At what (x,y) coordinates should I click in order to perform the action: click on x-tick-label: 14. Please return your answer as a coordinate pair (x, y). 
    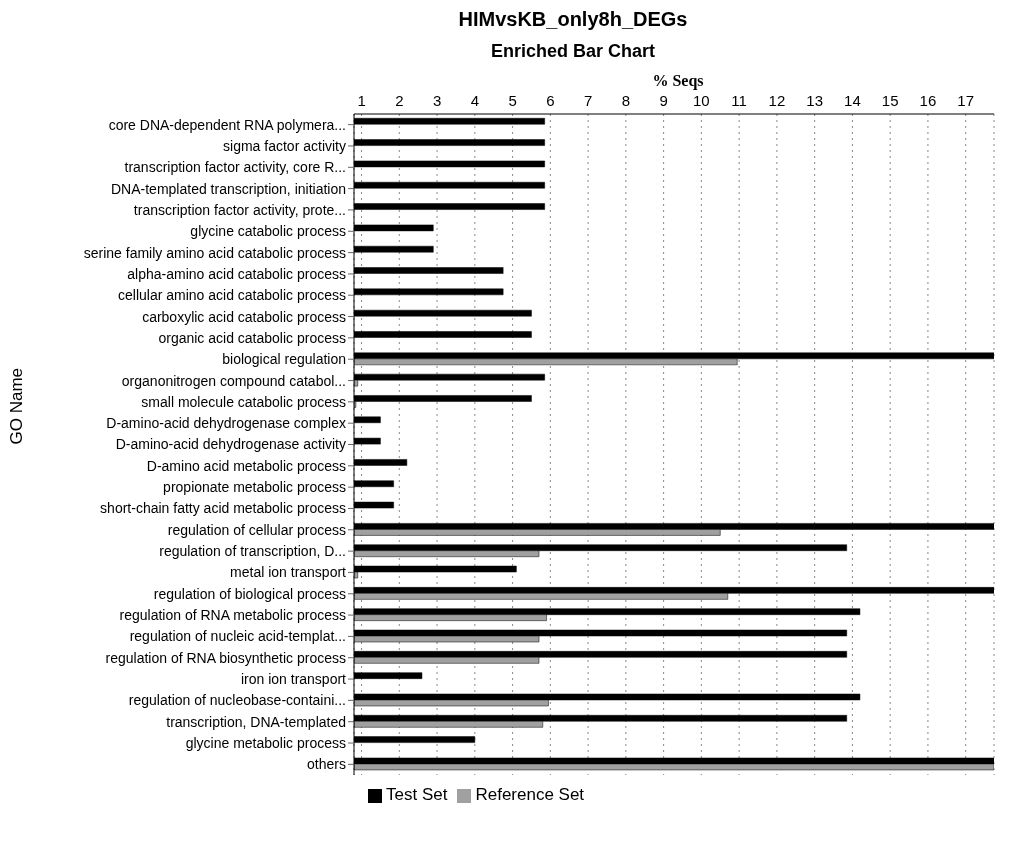
    Looking at the image, I should click on (852, 100).